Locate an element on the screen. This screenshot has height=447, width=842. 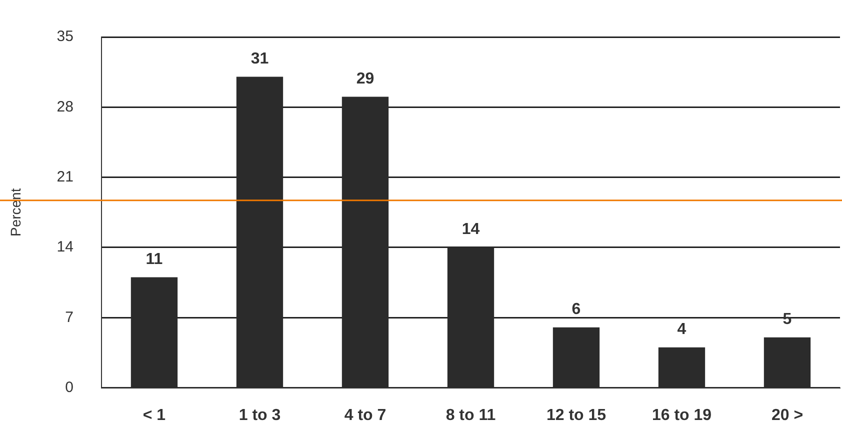
data-label: 4 is located at coordinates (681, 329).